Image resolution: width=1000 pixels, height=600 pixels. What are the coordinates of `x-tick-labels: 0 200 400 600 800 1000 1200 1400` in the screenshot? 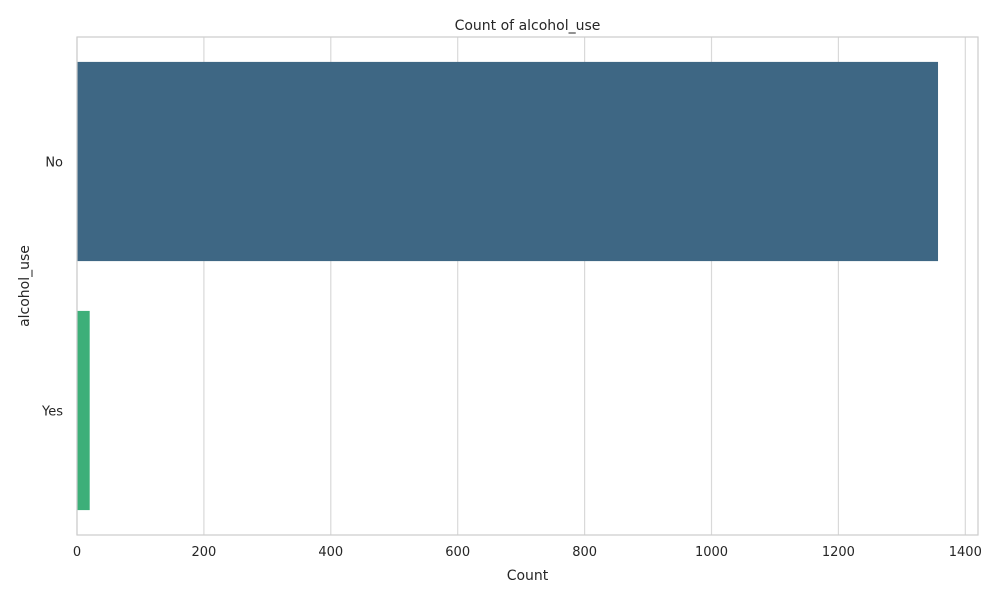 It's located at (527, 552).